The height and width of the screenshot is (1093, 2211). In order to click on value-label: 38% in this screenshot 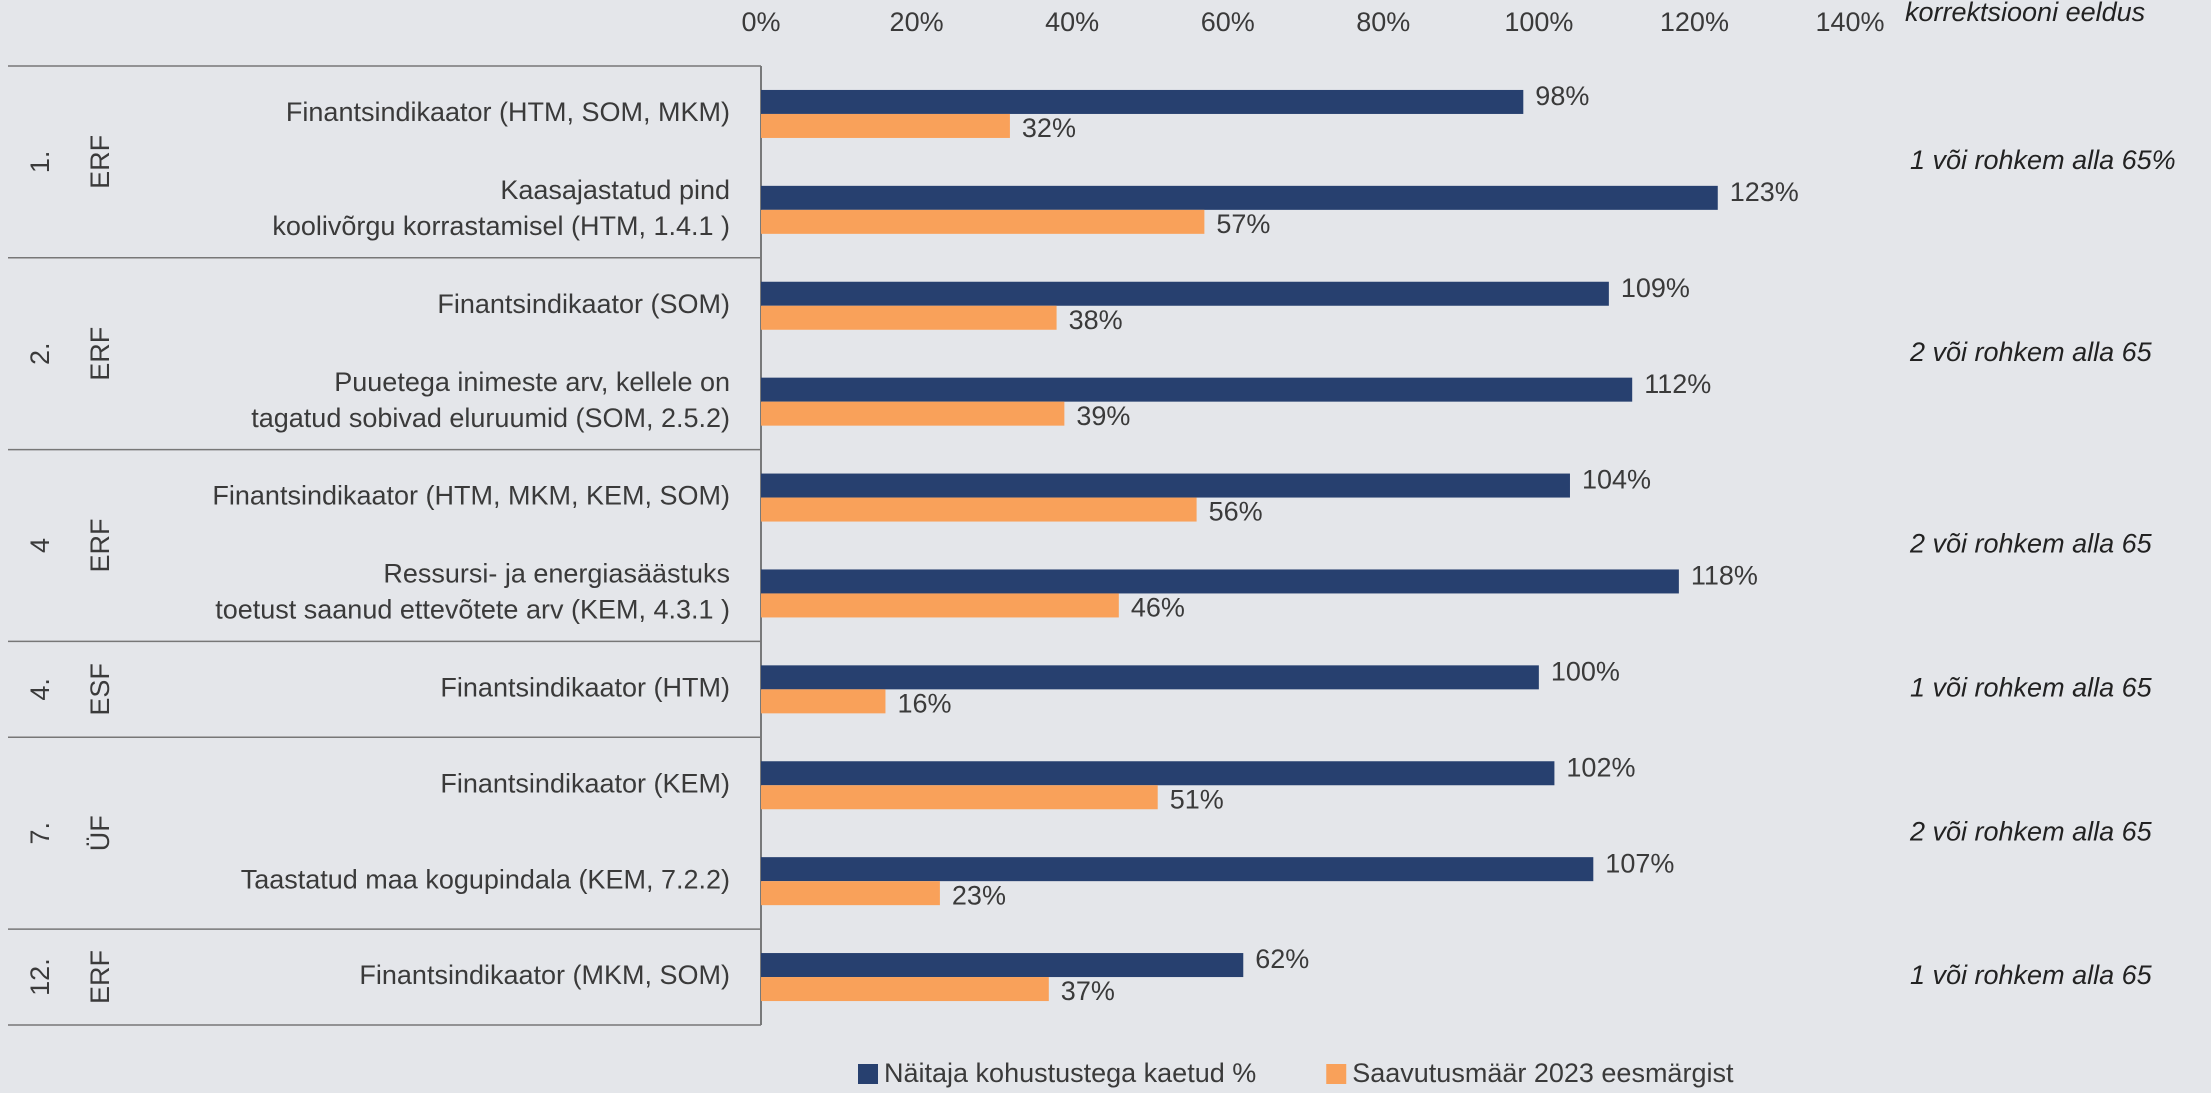, I will do `click(1096, 320)`.